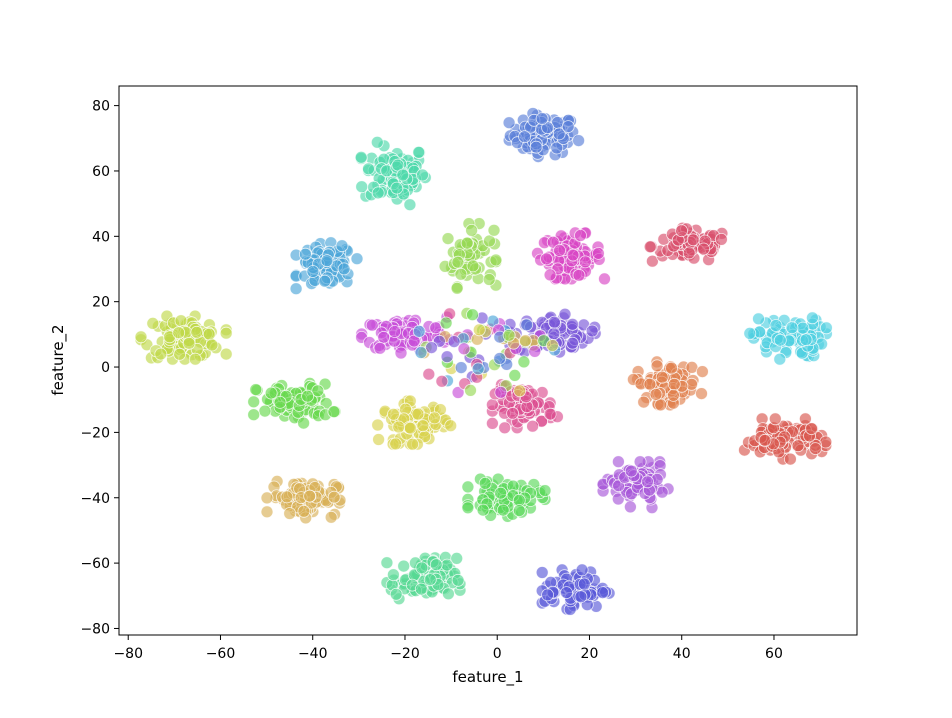  I want to click on y-tick-label: 0, so click(105, 368).